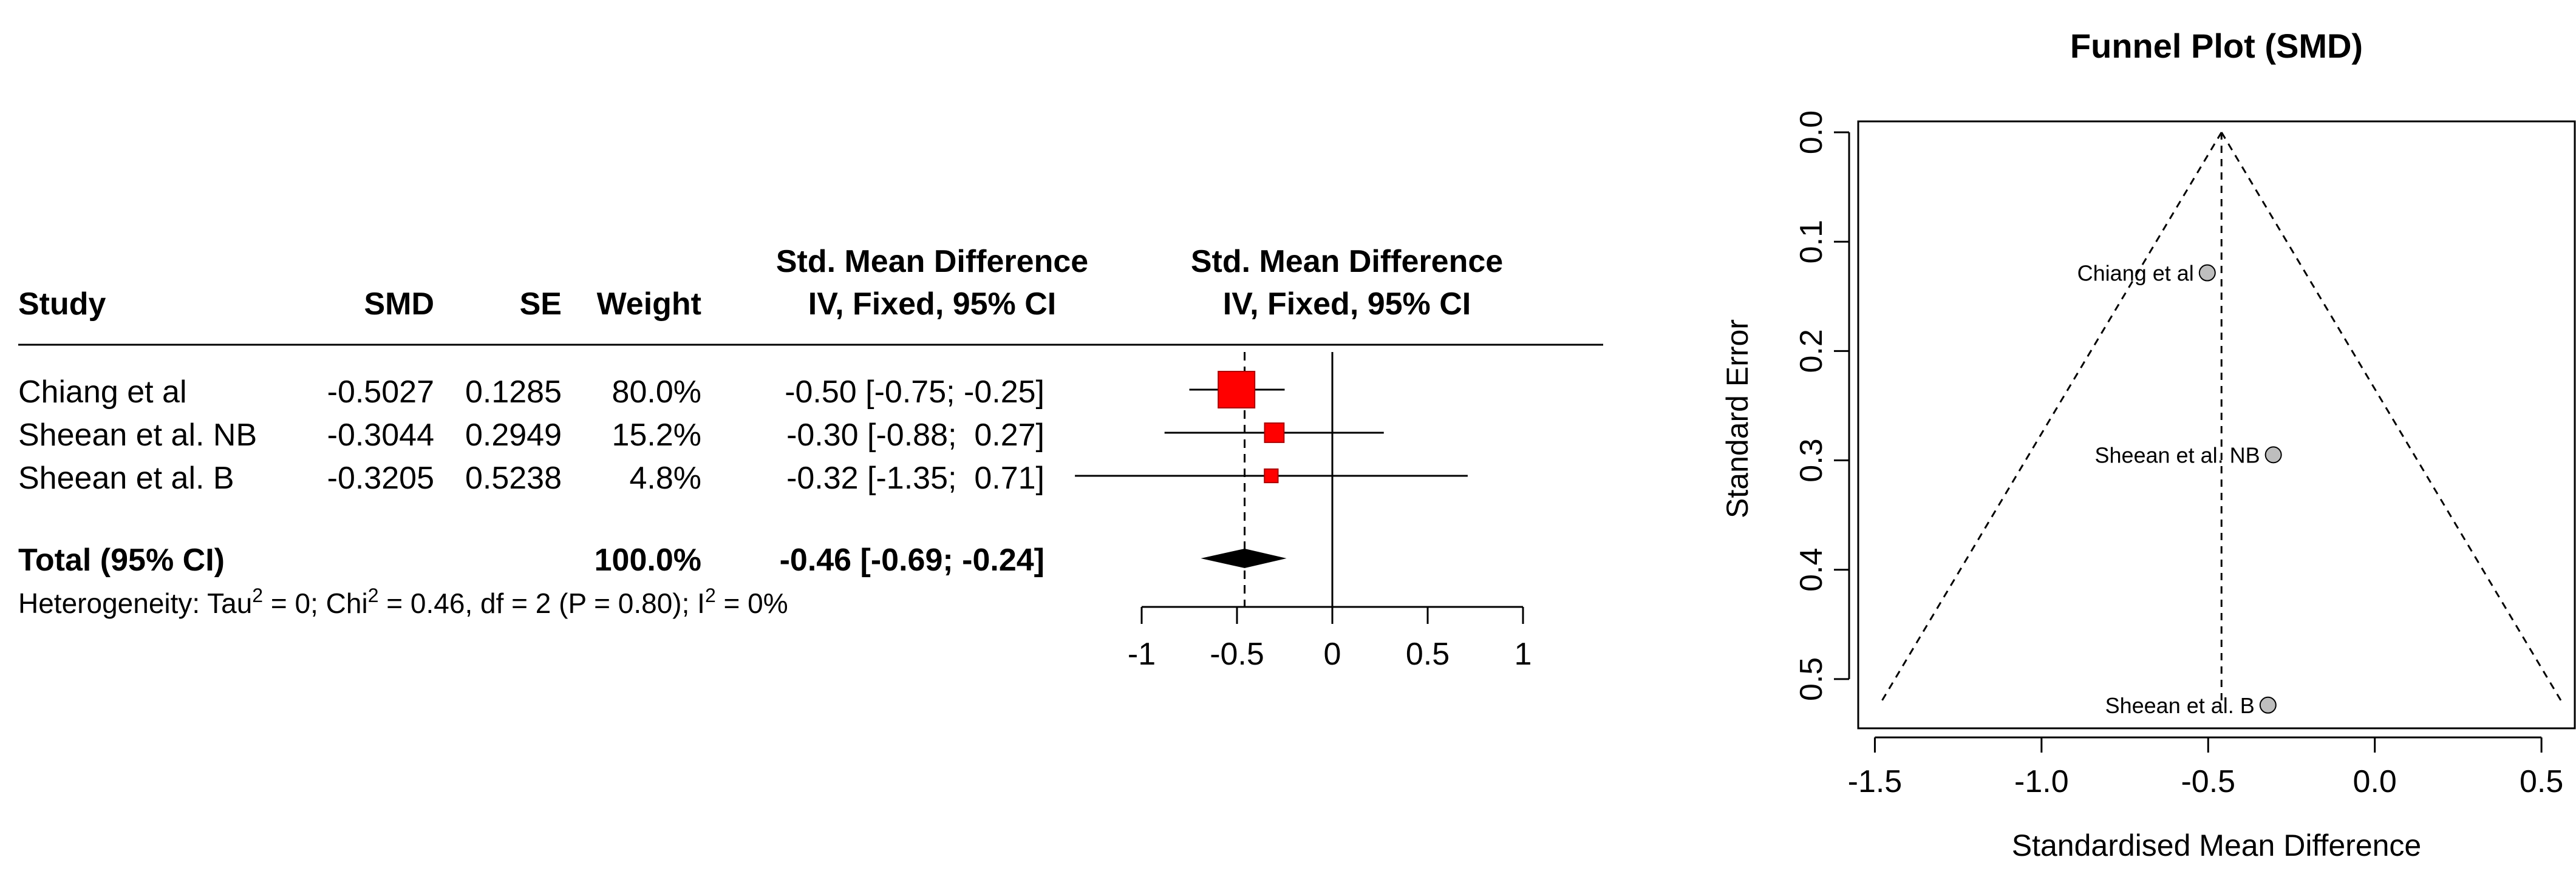 Image resolution: width=2576 pixels, height=877 pixels. Describe the element at coordinates (656, 392) in the screenshot. I see `study-weight: 80.0%` at that location.